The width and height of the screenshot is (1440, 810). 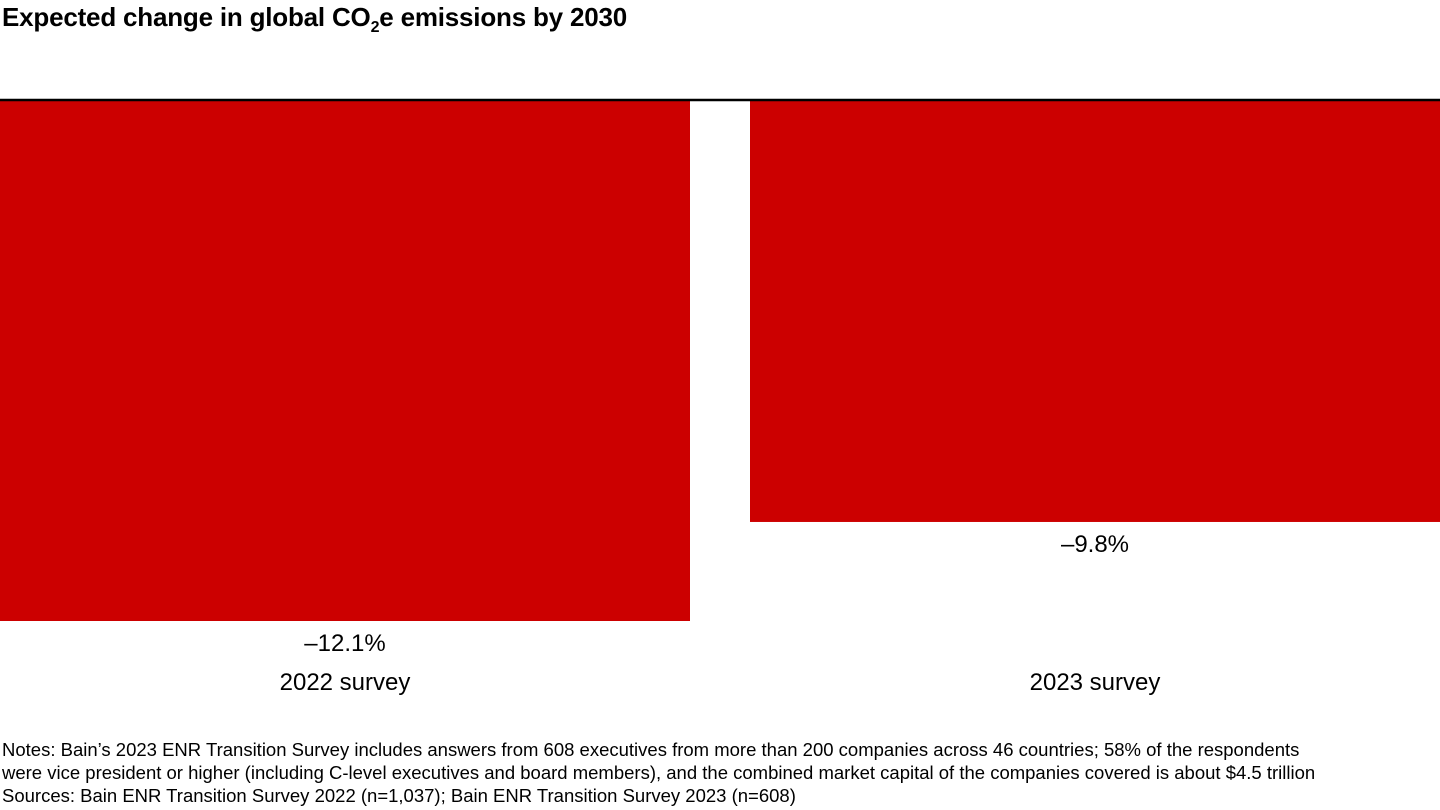 I want to click on bar-value-label: –9.8%, so click(x=1095, y=544).